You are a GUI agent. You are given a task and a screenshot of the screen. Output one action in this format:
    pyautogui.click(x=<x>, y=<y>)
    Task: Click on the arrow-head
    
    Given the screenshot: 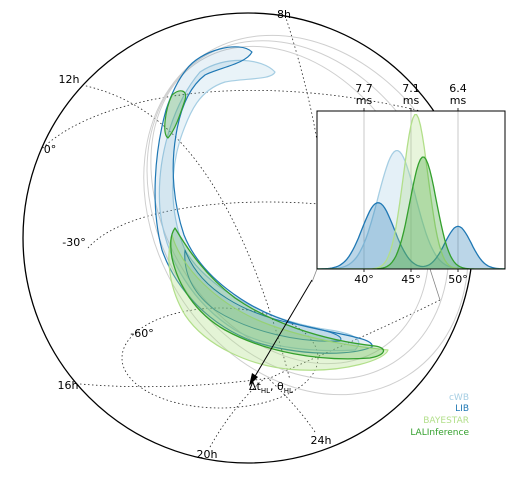 What is the action you would take?
    pyautogui.click(x=253, y=379)
    